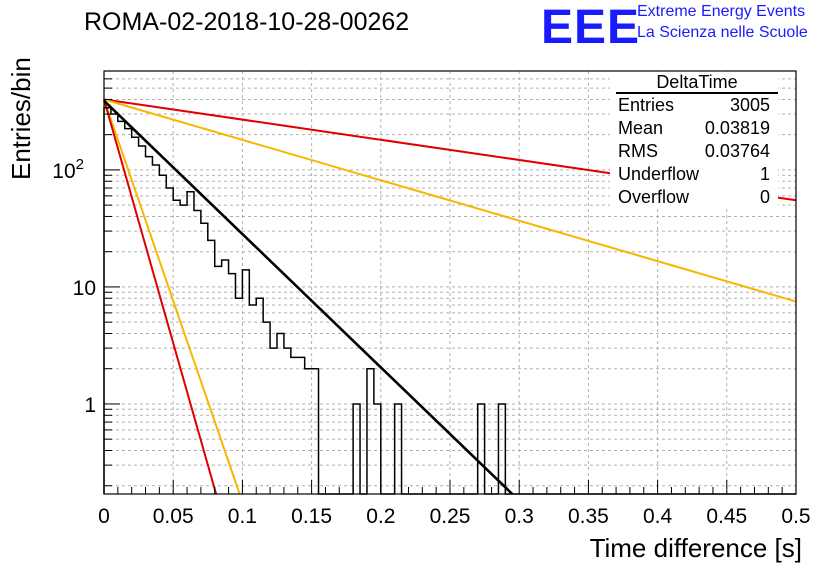 This screenshot has height=572, width=836. What do you see at coordinates (697, 83) in the screenshot?
I see `stats-title: DeltaTime` at bounding box center [697, 83].